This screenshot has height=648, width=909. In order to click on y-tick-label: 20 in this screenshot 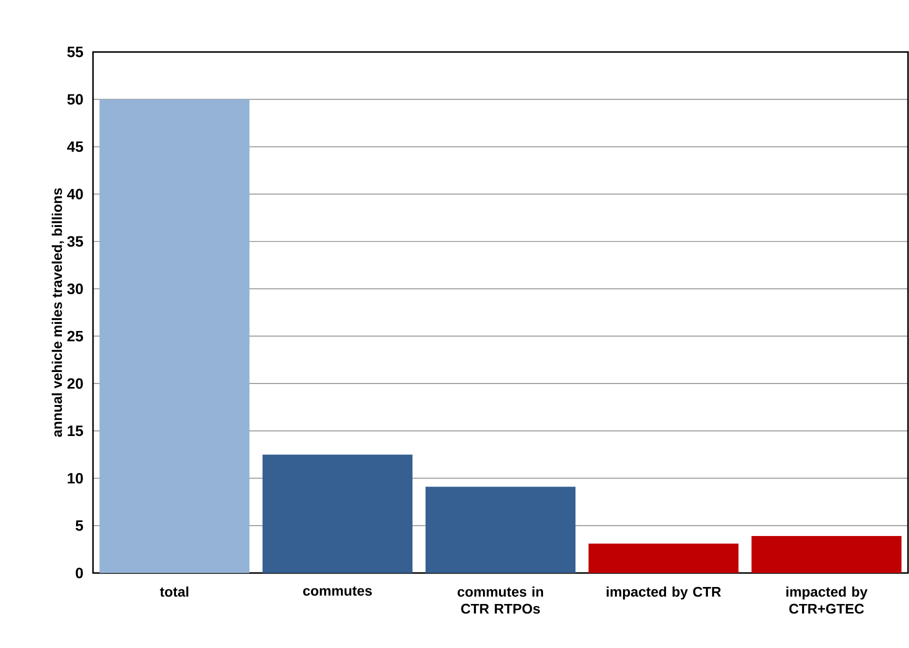, I will do `click(75, 383)`.